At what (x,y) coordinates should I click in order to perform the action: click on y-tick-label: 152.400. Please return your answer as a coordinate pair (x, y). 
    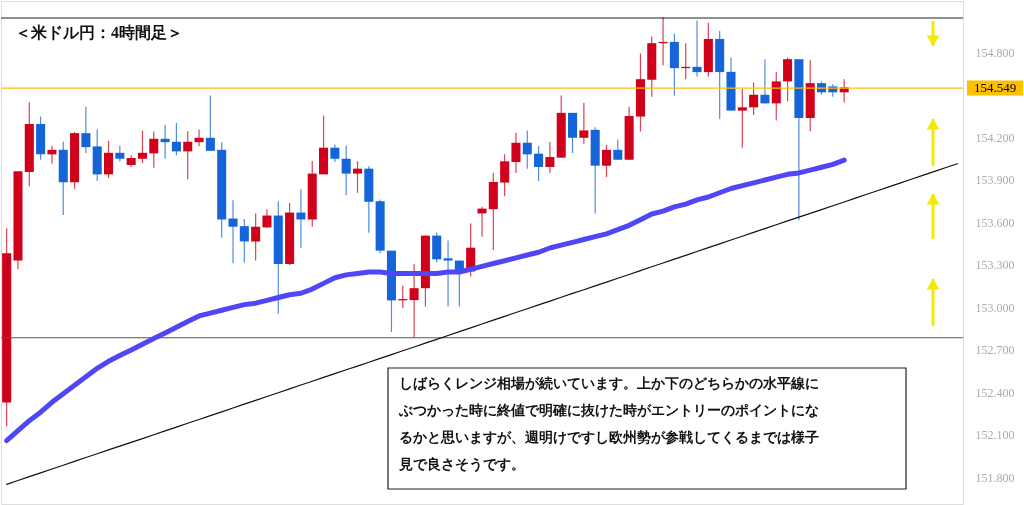
    Looking at the image, I should click on (995, 392).